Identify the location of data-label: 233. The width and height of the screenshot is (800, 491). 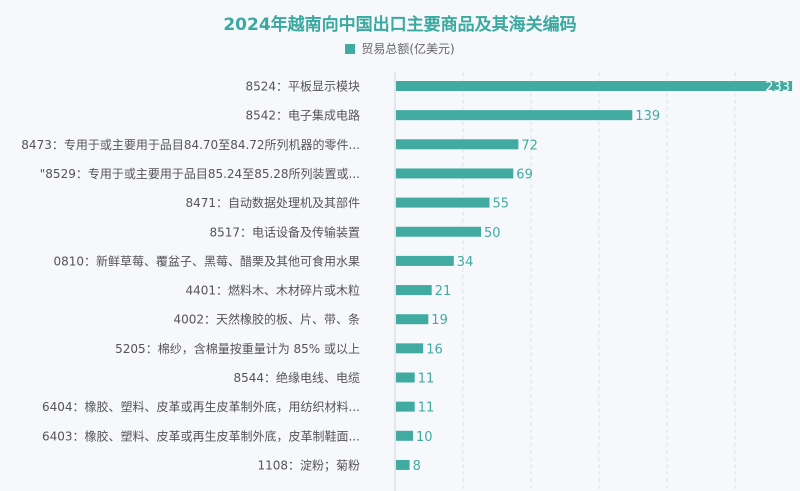
(777, 87).